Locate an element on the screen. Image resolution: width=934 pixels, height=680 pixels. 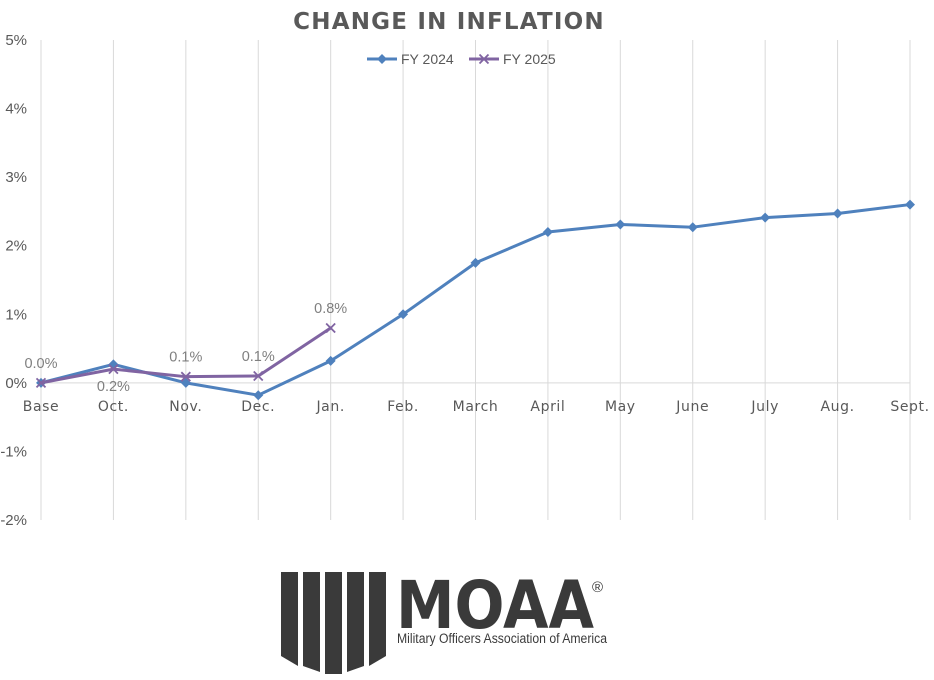
y-tick-label: 3% is located at coordinates (16, 177).